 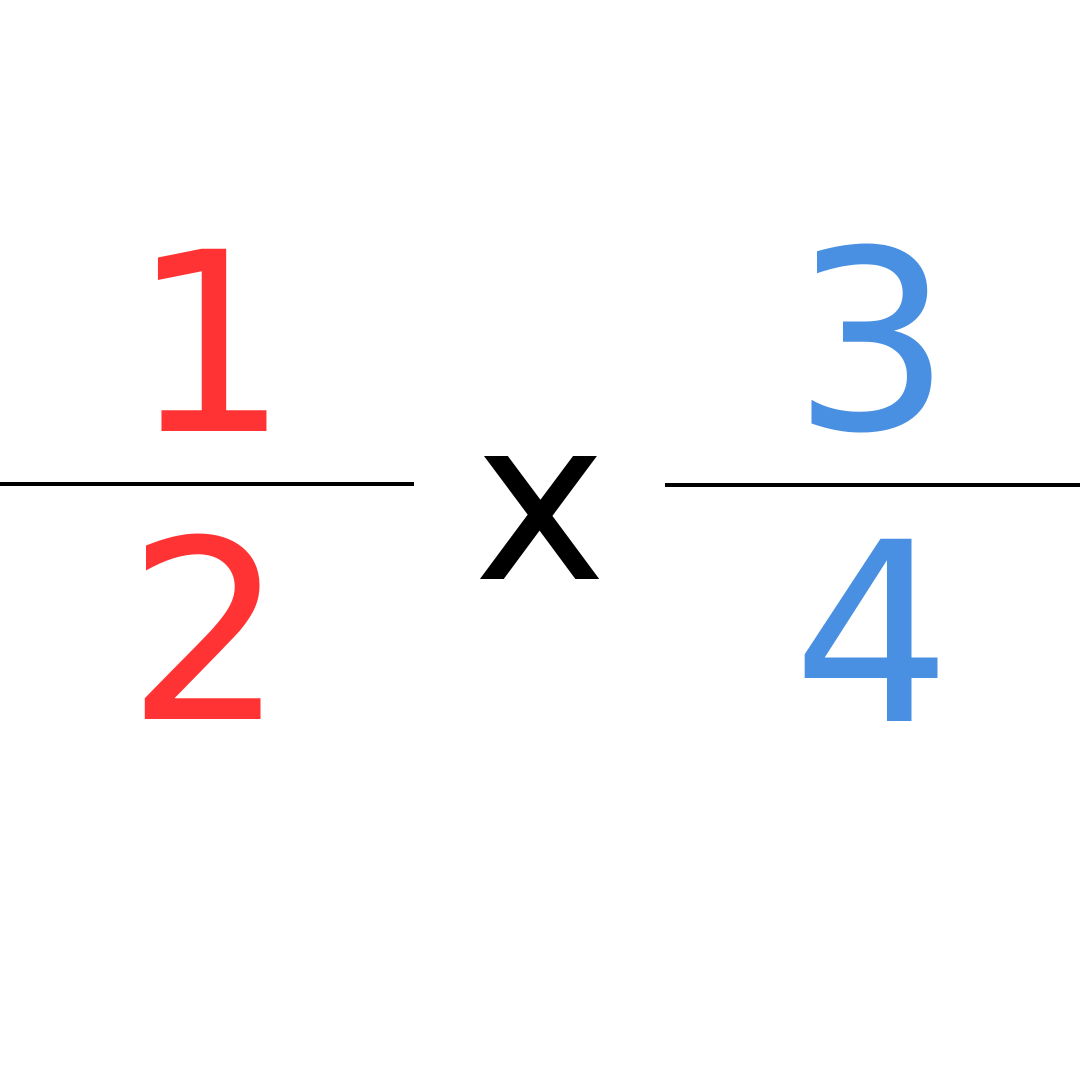 I want to click on right-fraction-denominator: 4, so click(x=872, y=634).